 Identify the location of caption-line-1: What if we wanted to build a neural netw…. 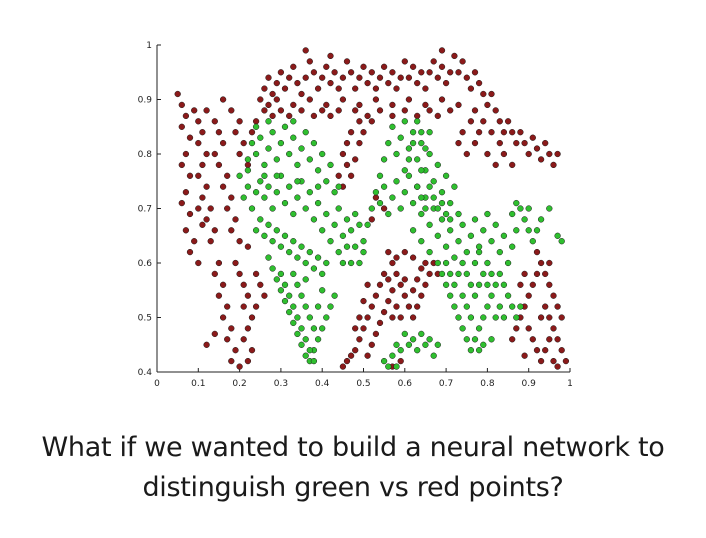
(353, 447).